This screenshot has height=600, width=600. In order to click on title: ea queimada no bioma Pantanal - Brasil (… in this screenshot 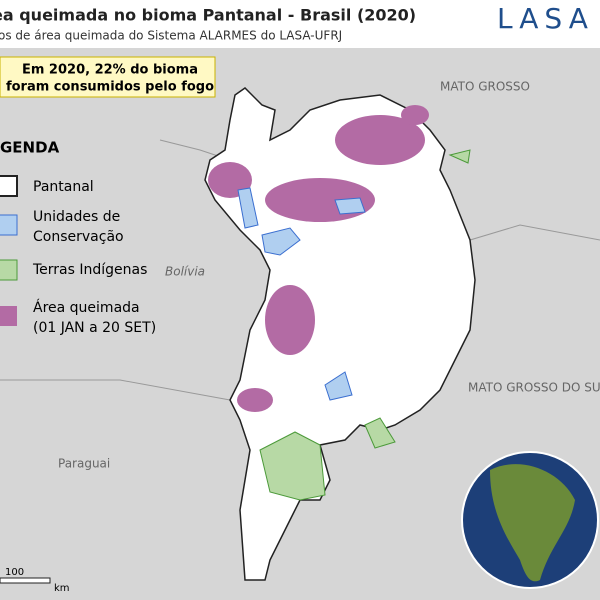, I will do `click(208, 15)`.